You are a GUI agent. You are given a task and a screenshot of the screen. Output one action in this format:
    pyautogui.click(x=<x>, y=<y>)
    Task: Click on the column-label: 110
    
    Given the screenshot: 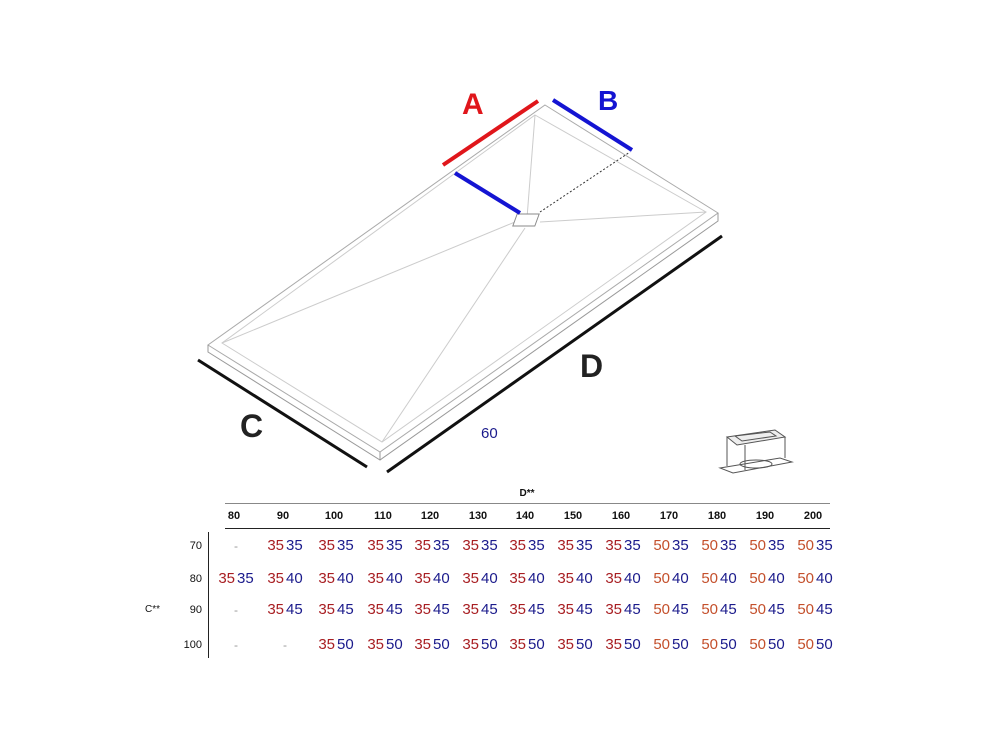 What is the action you would take?
    pyautogui.click(x=383, y=516)
    